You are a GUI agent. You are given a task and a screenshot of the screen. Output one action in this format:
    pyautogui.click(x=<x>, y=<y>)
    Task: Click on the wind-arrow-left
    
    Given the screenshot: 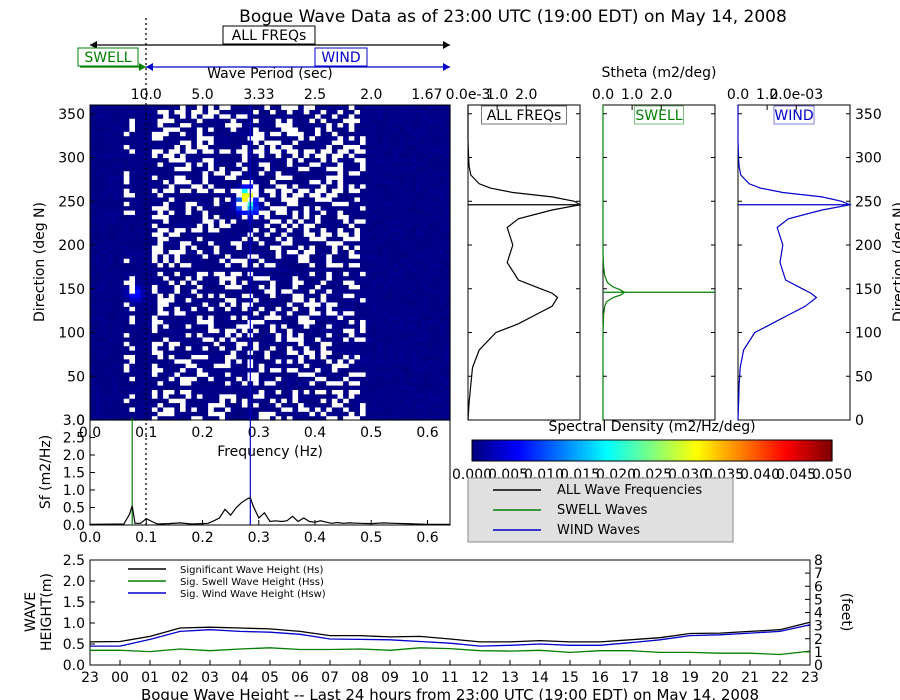 What is the action you would take?
    pyautogui.click(x=149, y=67)
    